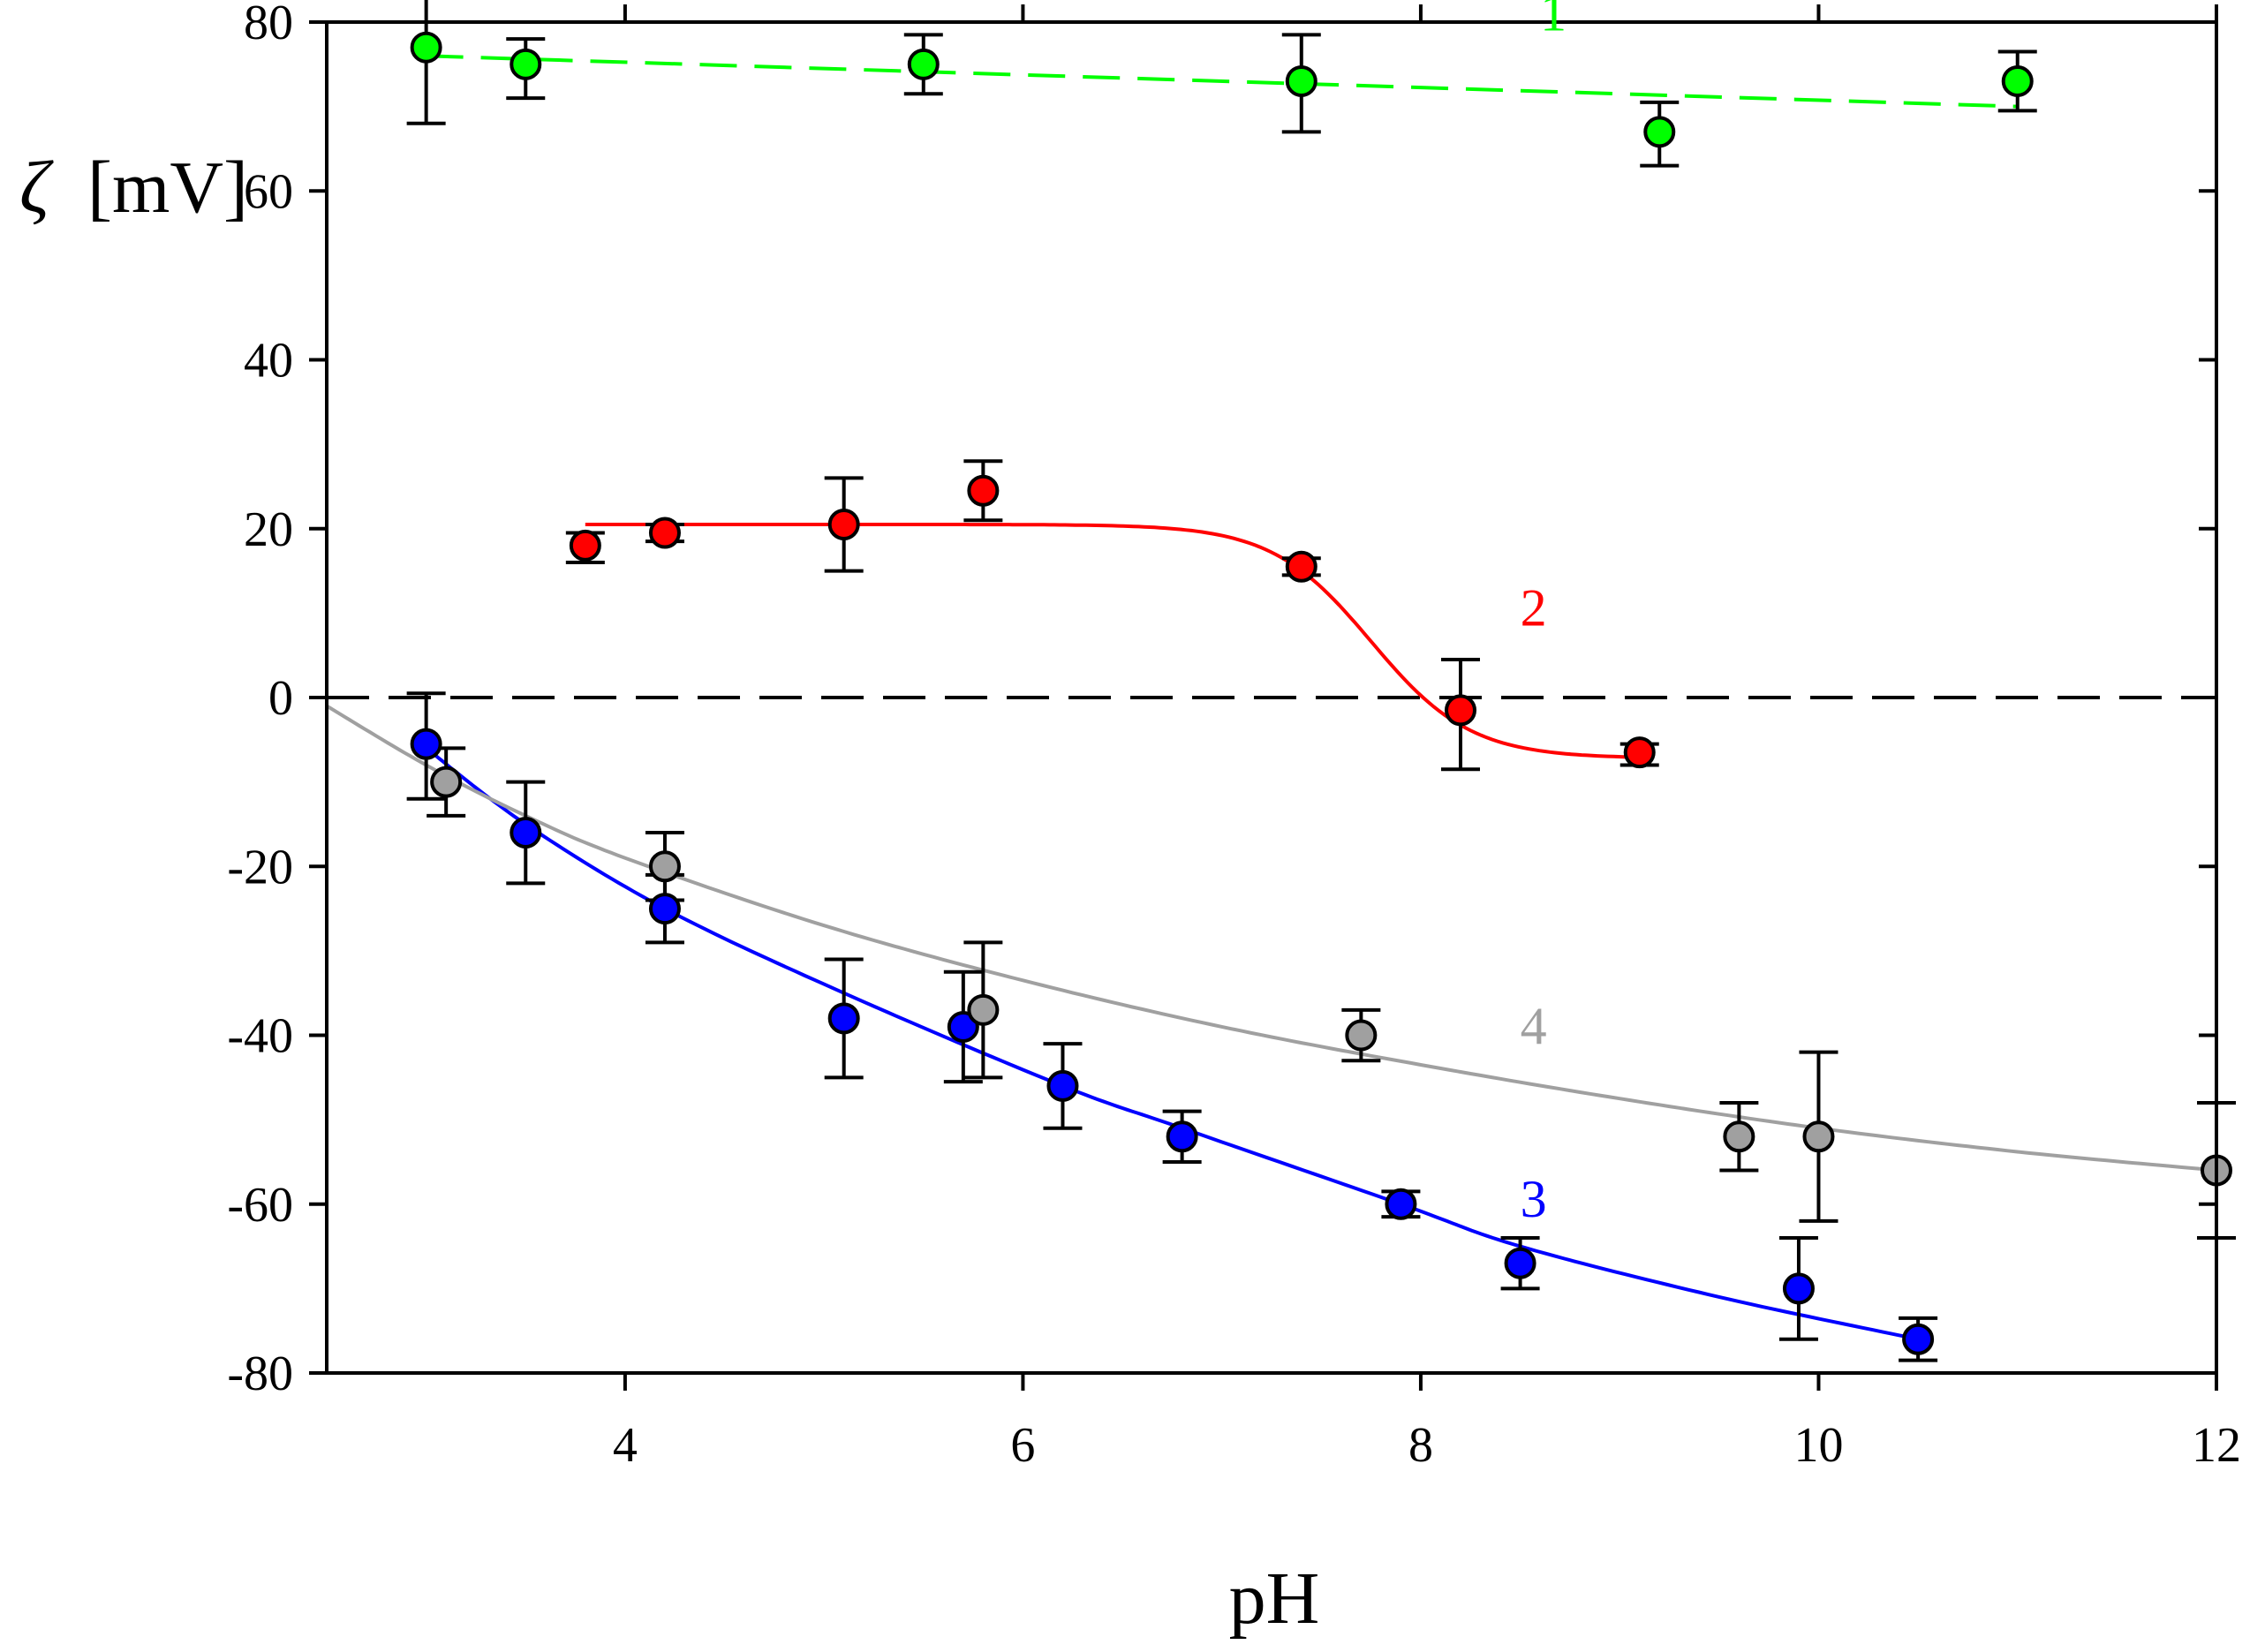 The height and width of the screenshot is (1652, 2265). I want to click on series-labels: 1 2 3 4, so click(1544, 614).